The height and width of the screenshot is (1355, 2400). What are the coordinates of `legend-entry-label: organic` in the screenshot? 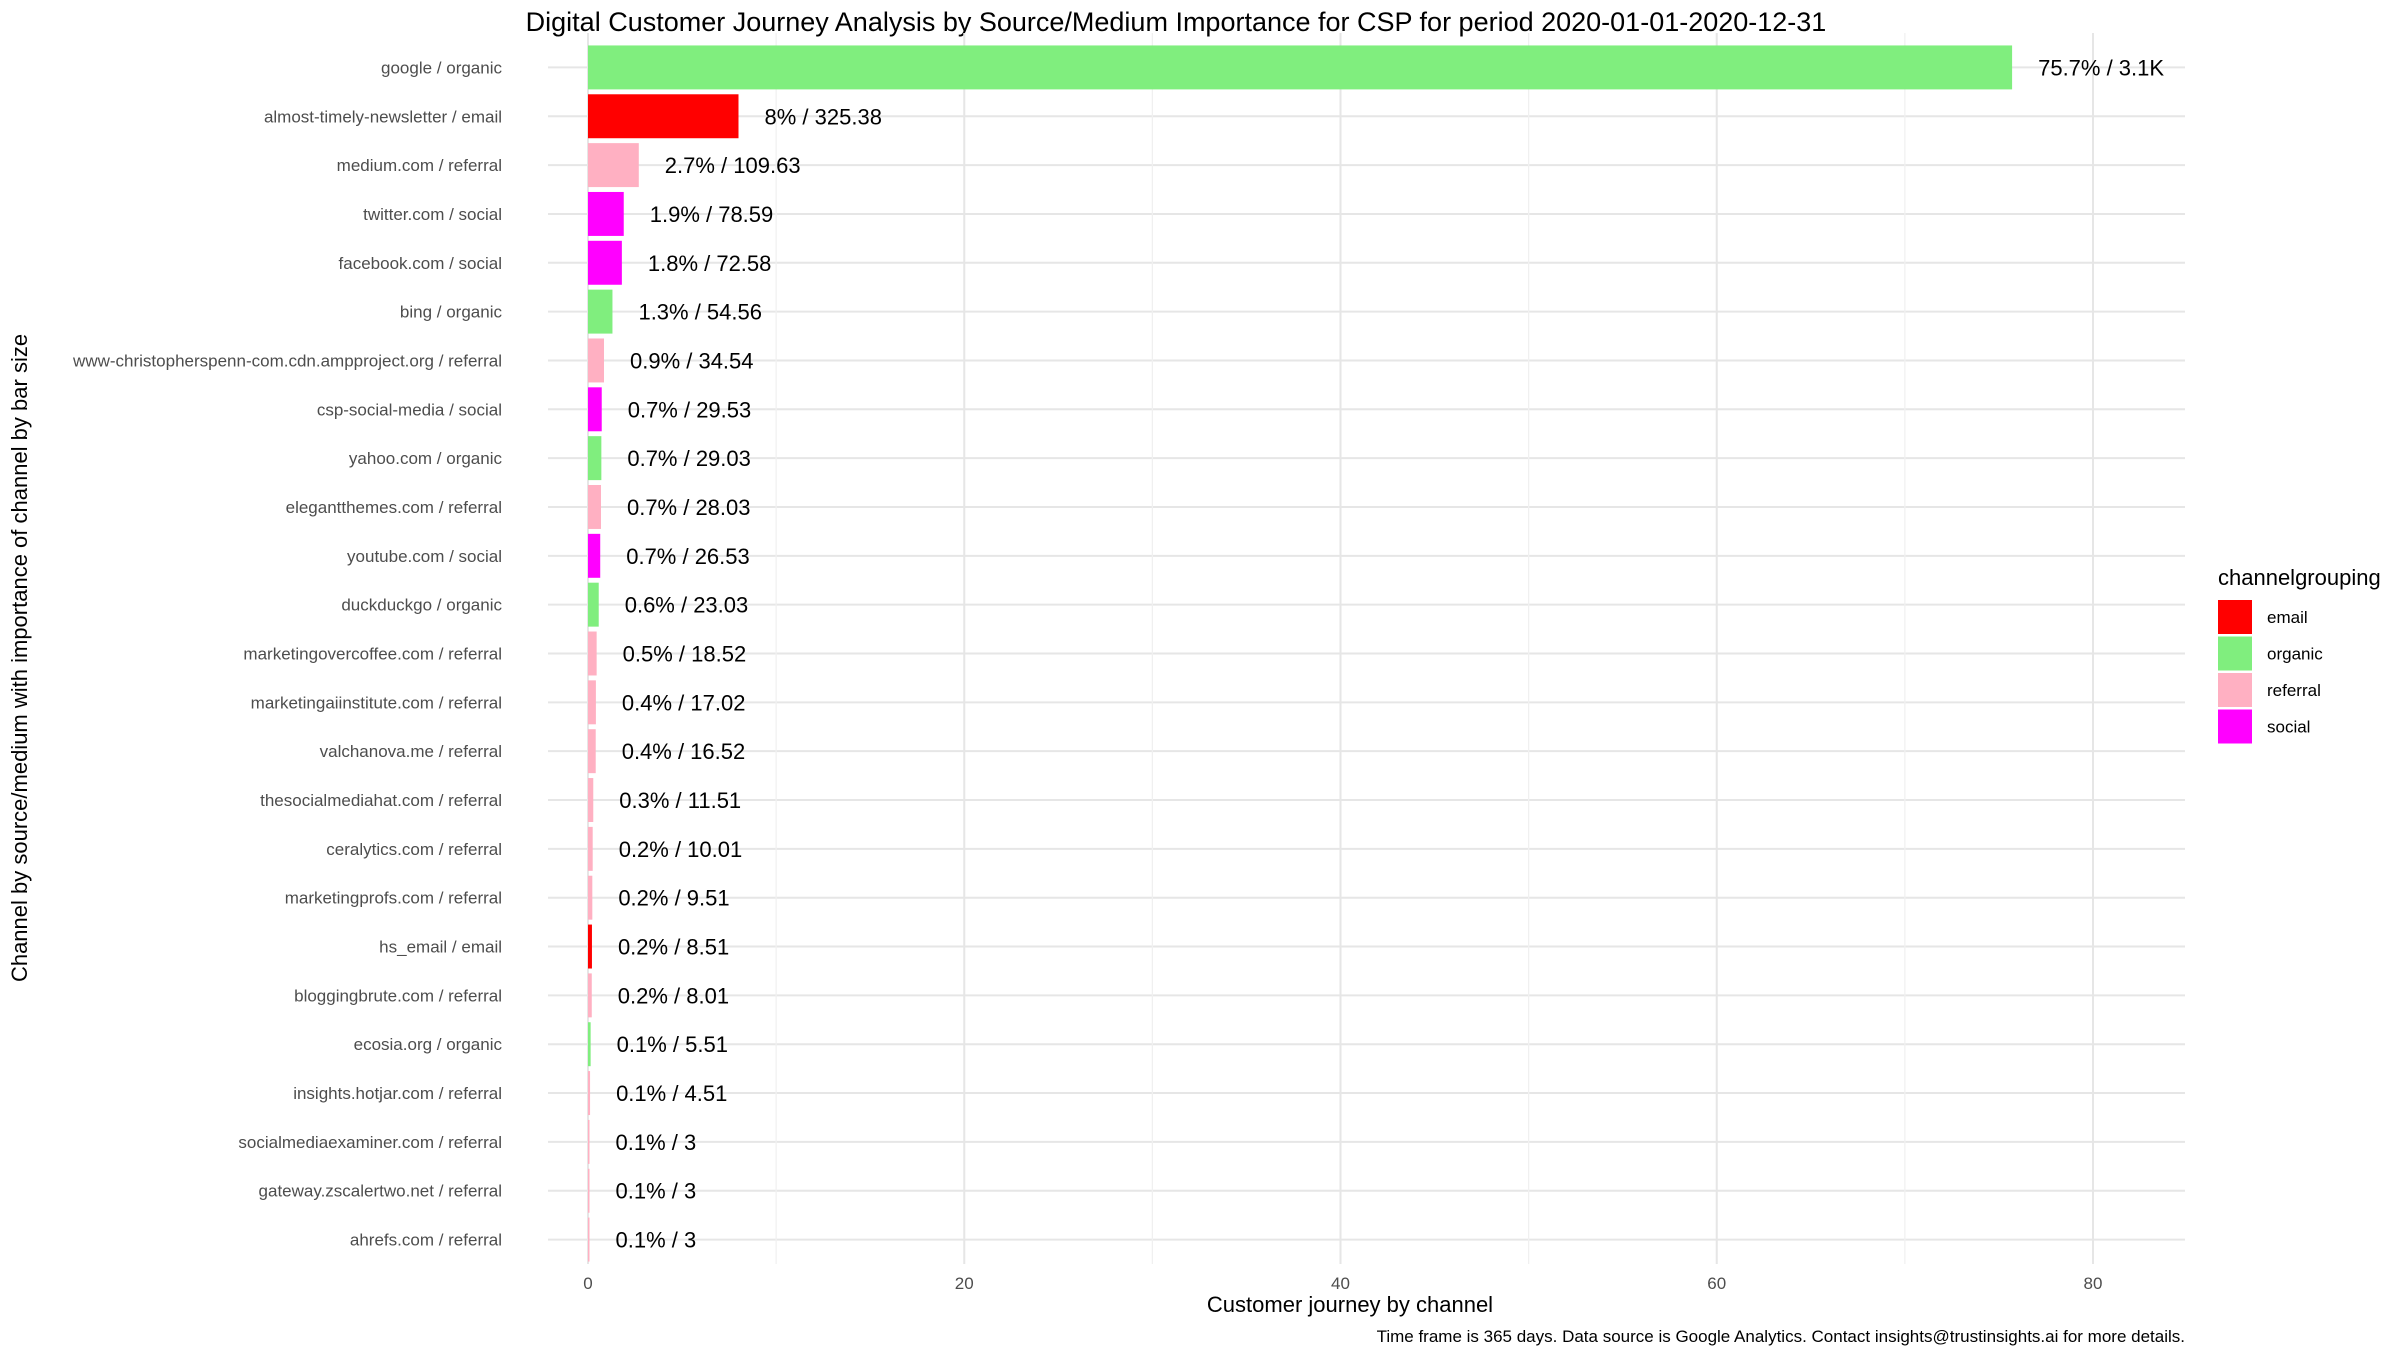 It's located at (2295, 654).